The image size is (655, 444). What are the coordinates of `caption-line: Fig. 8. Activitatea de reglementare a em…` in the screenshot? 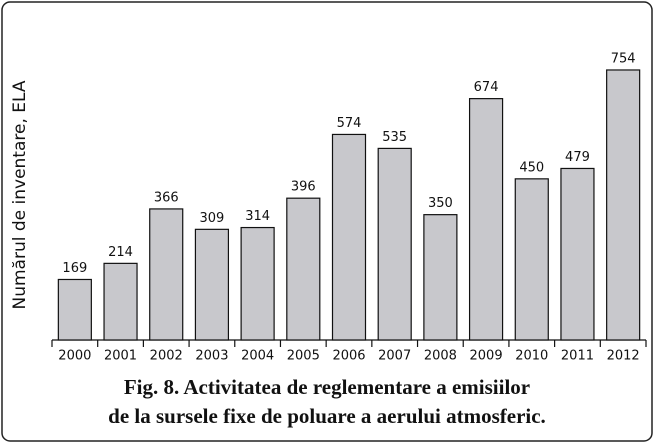 It's located at (327, 387).